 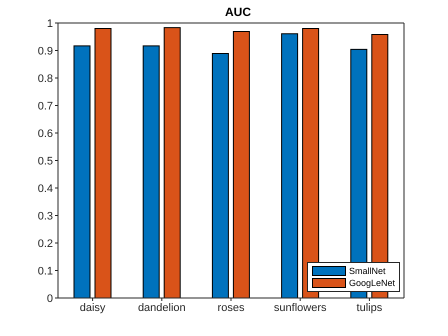 What do you see at coordinates (49, 24) in the screenshot?
I see `y-tick-label: 1` at bounding box center [49, 24].